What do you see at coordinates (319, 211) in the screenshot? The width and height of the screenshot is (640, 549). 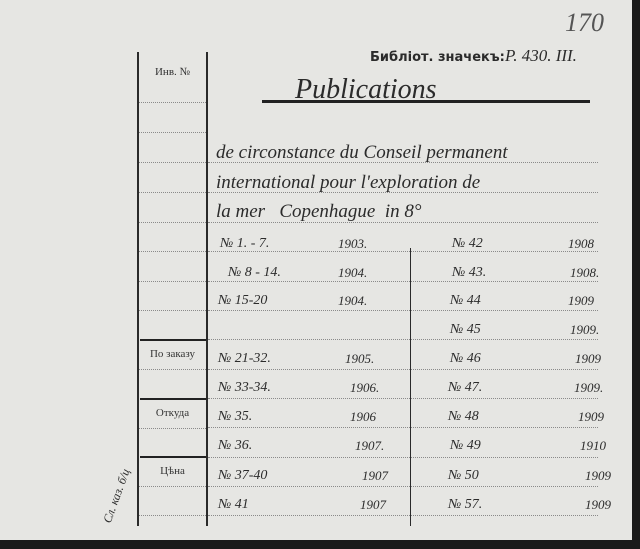 I see `description-line: la mer Copenhague in 8°` at bounding box center [319, 211].